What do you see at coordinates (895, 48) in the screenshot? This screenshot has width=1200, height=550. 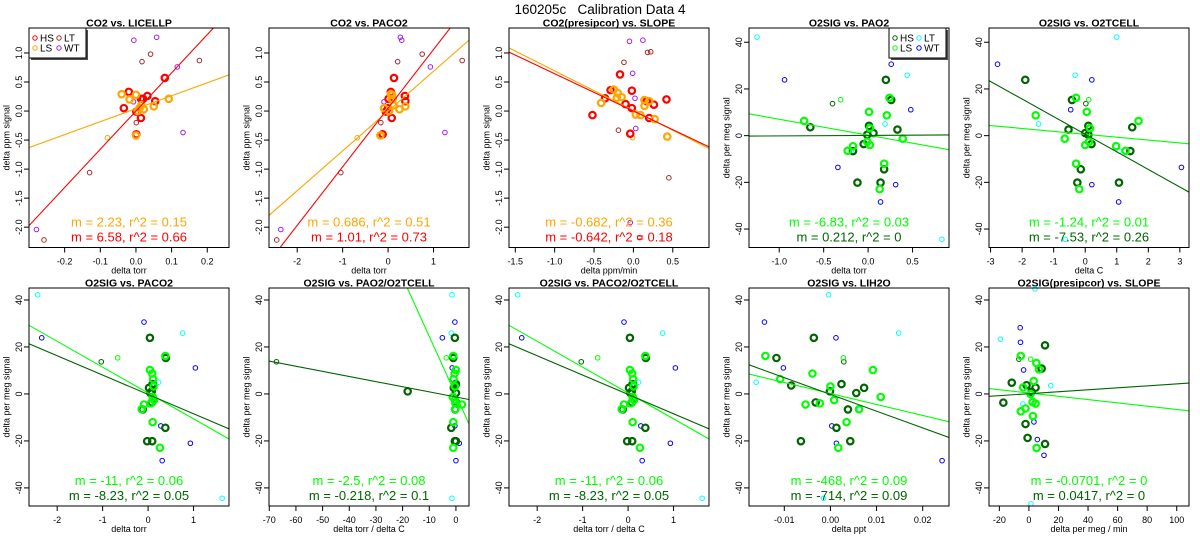 I see `legend-marker-ls` at bounding box center [895, 48].